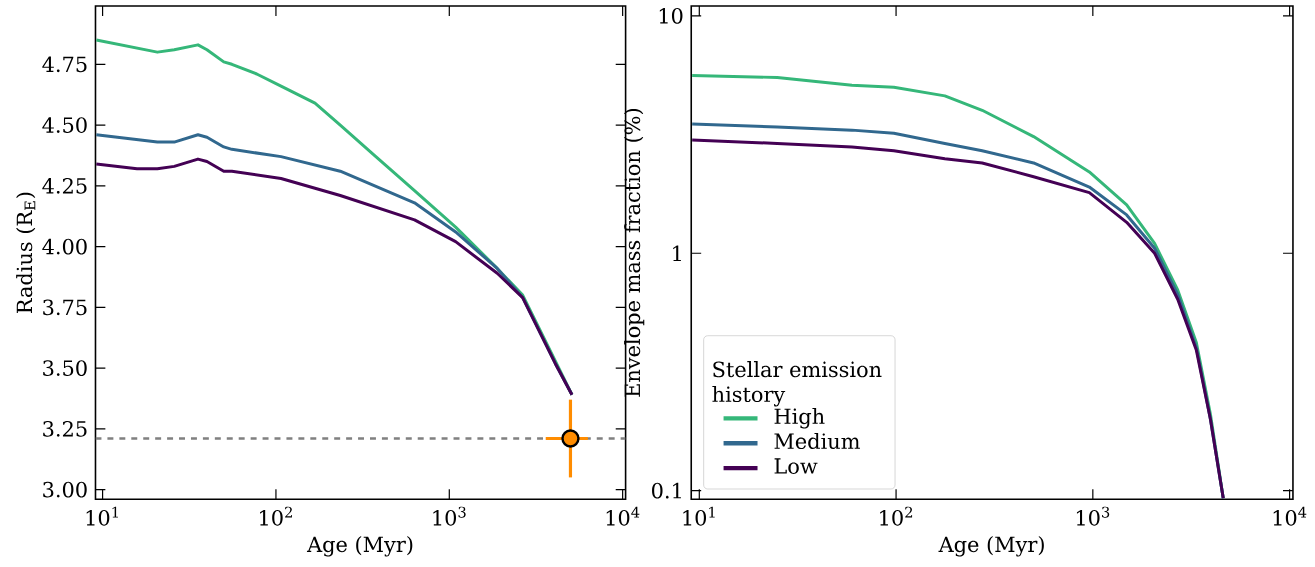 The width and height of the screenshot is (1315, 567). Describe the element at coordinates (65, 428) in the screenshot. I see `y-tick-label: 3.25` at that location.